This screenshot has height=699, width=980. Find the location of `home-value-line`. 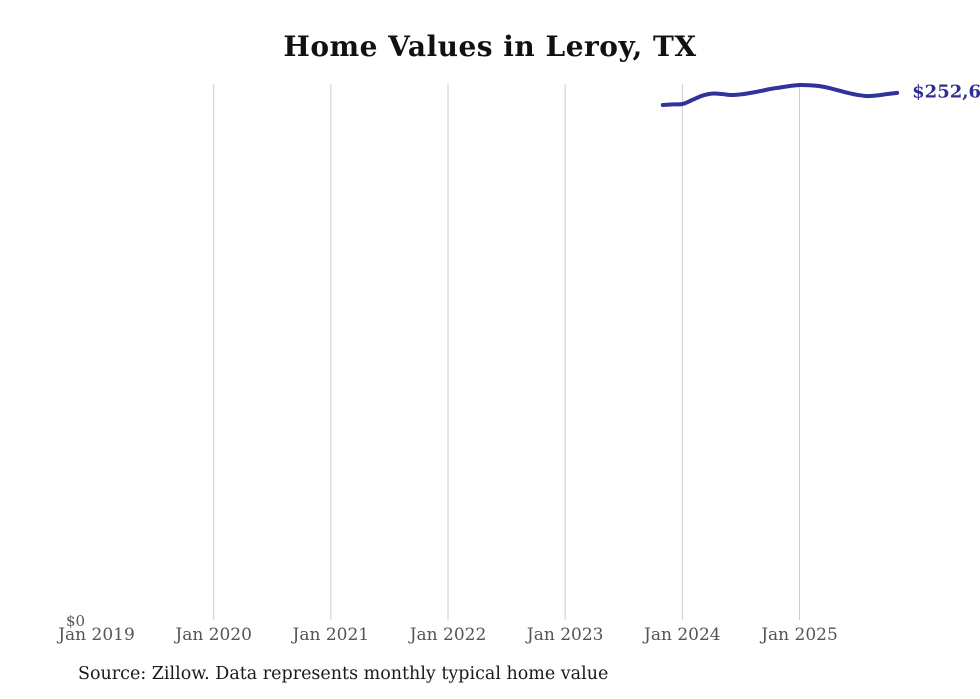

home-value-line is located at coordinates (780, 94).